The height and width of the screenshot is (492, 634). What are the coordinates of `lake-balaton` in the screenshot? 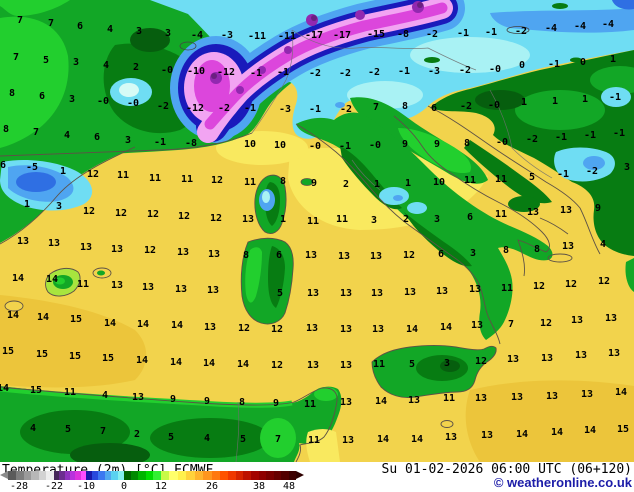 It's located at (518, 30).